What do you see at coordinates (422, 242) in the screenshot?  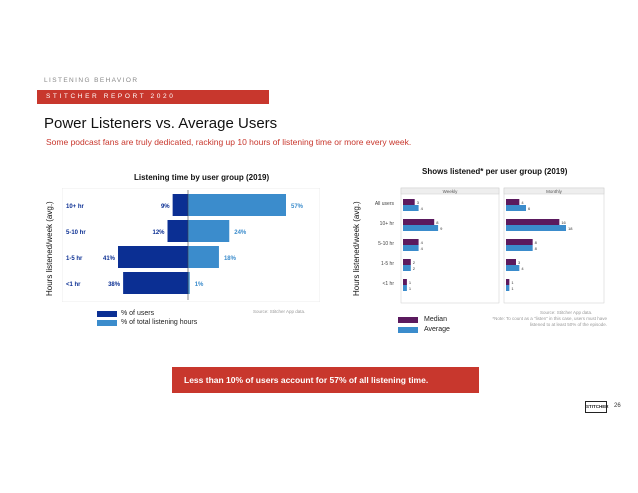 I see `value-label-median-weekly-2: 4` at bounding box center [422, 242].